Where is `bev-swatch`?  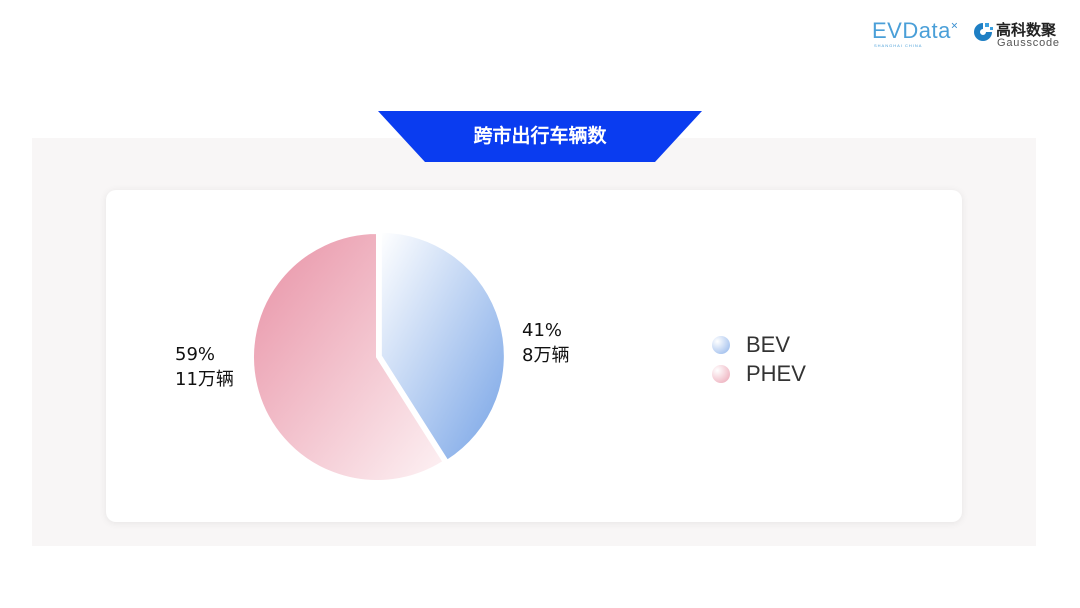 bev-swatch is located at coordinates (721, 344).